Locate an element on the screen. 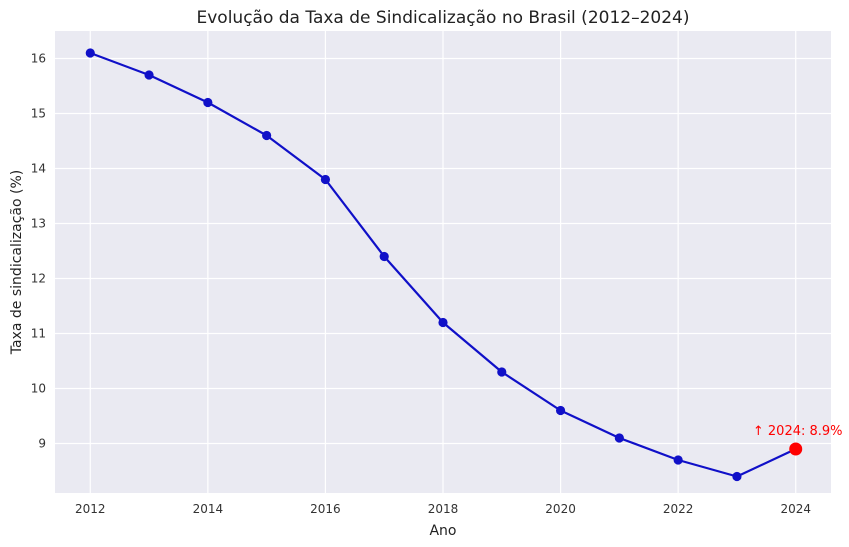  x-tick-label: 2012 is located at coordinates (90, 509).